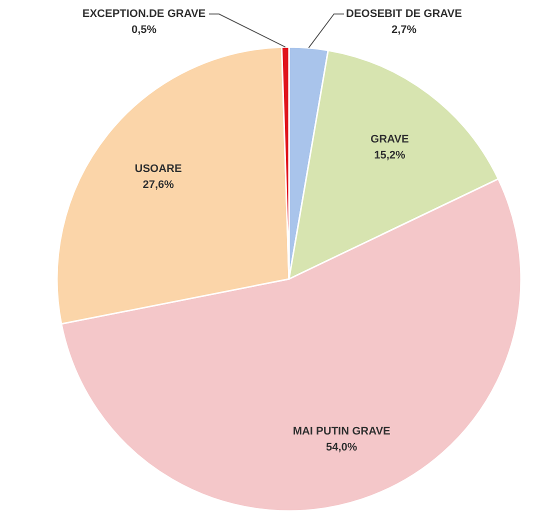 The height and width of the screenshot is (512, 553). What do you see at coordinates (158, 184) in the screenshot?
I see `data-label: 27,6%` at bounding box center [158, 184].